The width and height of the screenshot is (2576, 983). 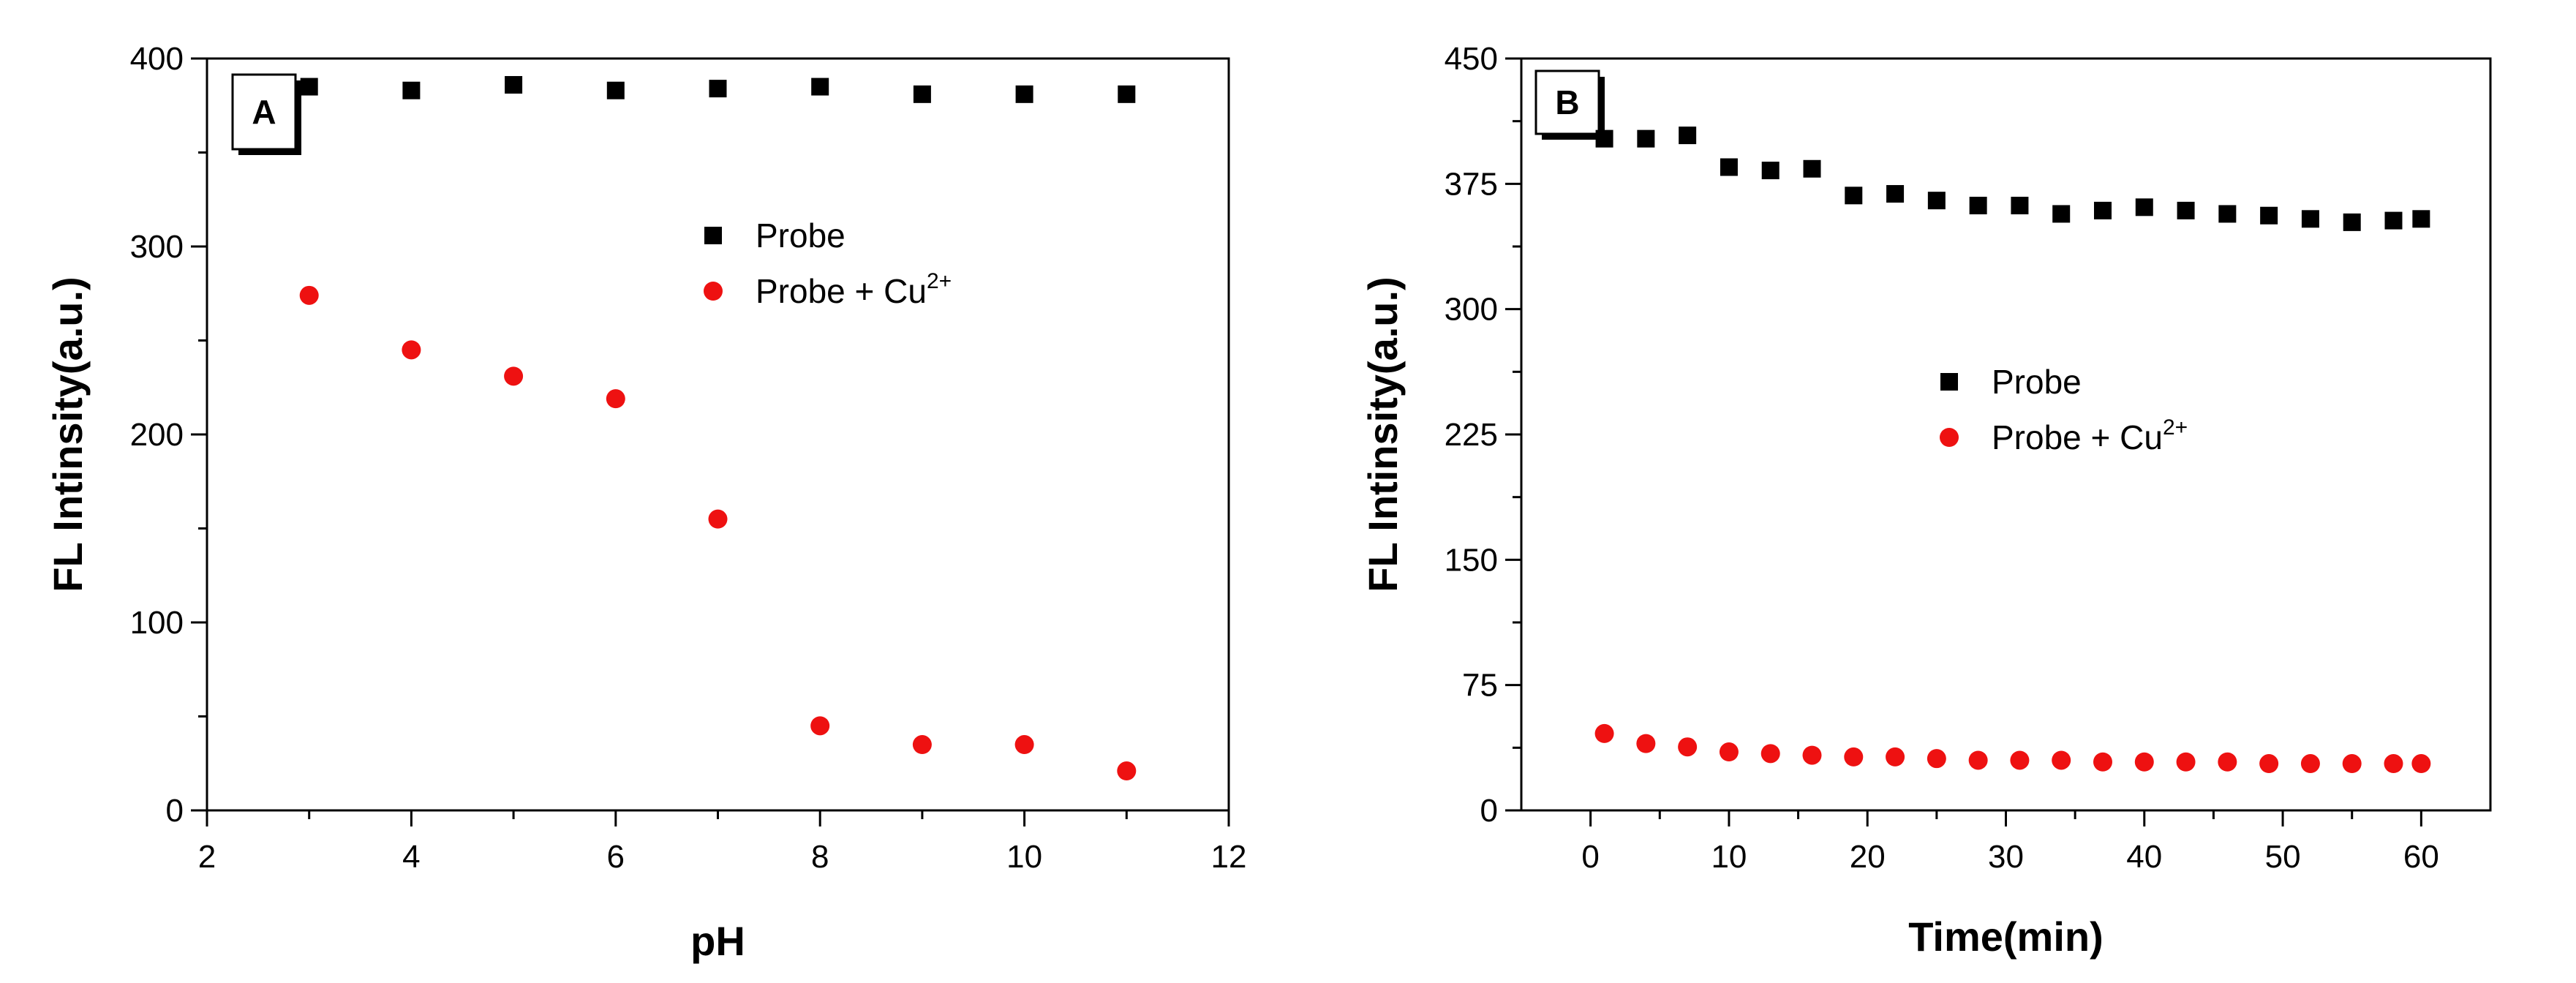 I want to click on y-tick-label: 100, so click(x=157, y=623).